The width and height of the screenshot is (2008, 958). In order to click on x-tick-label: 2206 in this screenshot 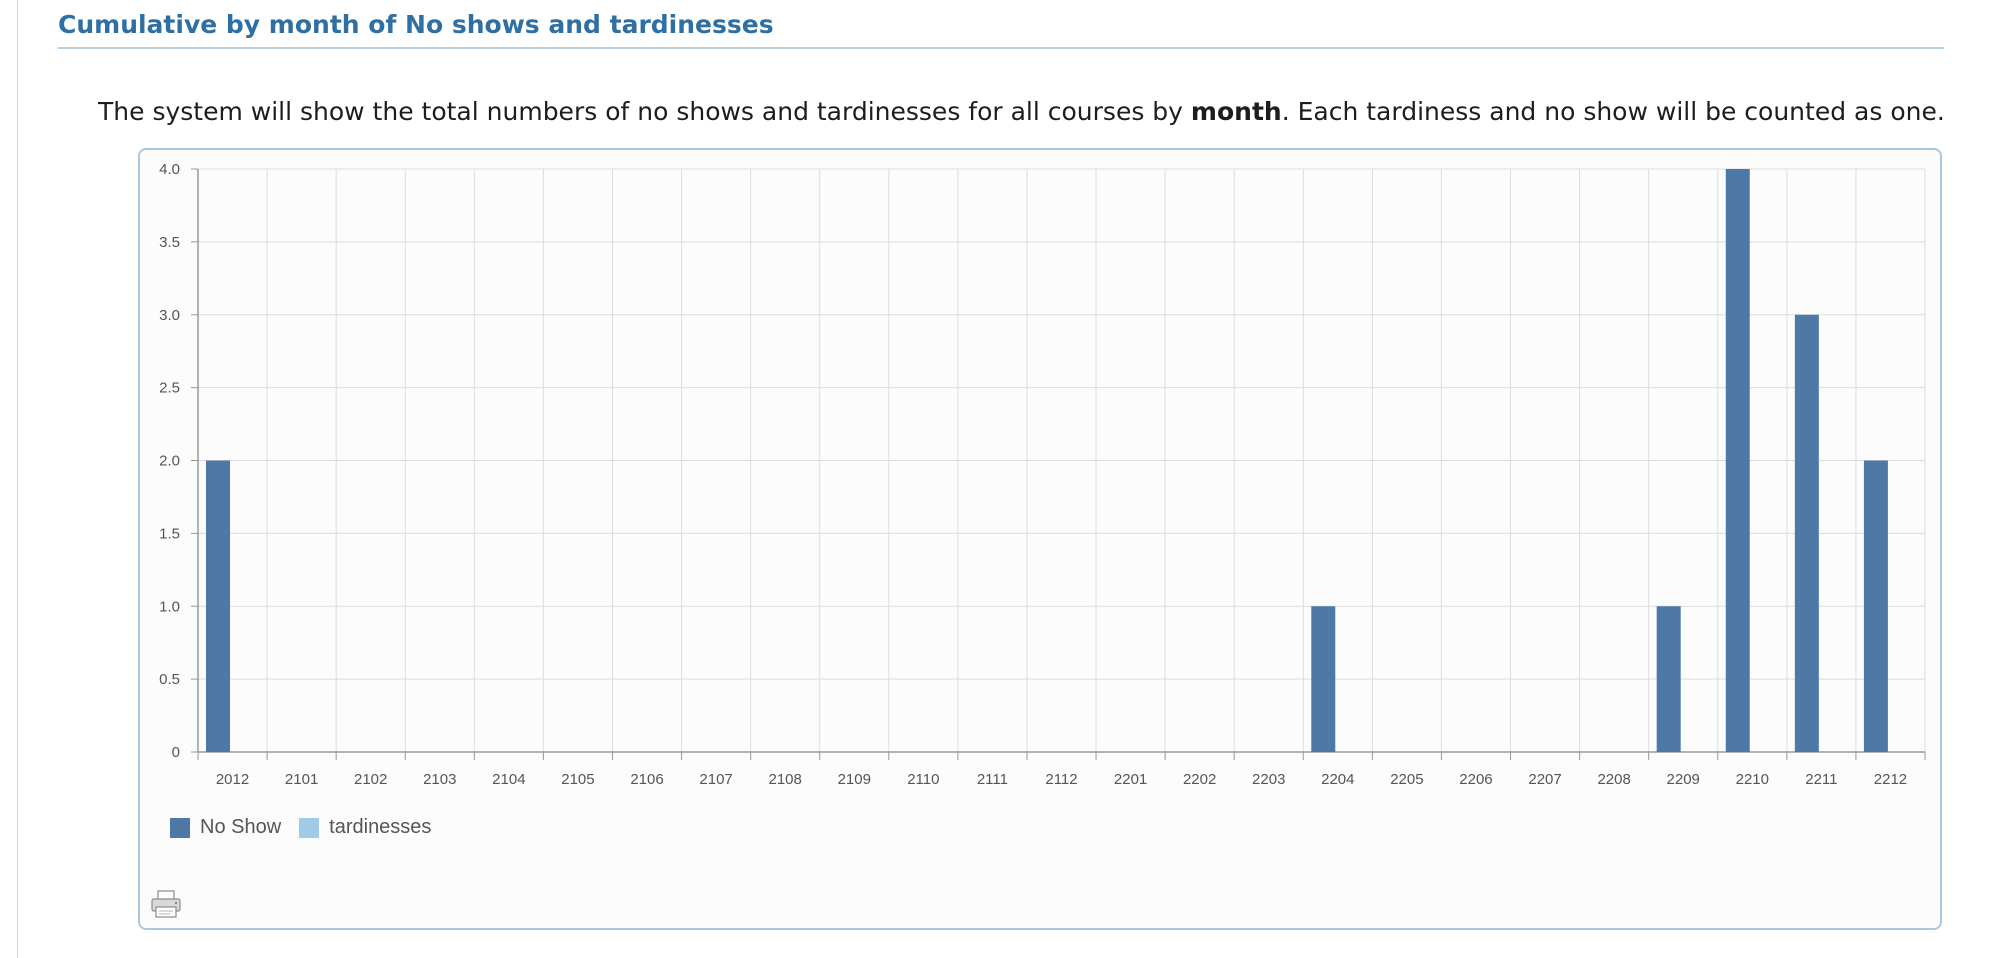, I will do `click(1475, 779)`.